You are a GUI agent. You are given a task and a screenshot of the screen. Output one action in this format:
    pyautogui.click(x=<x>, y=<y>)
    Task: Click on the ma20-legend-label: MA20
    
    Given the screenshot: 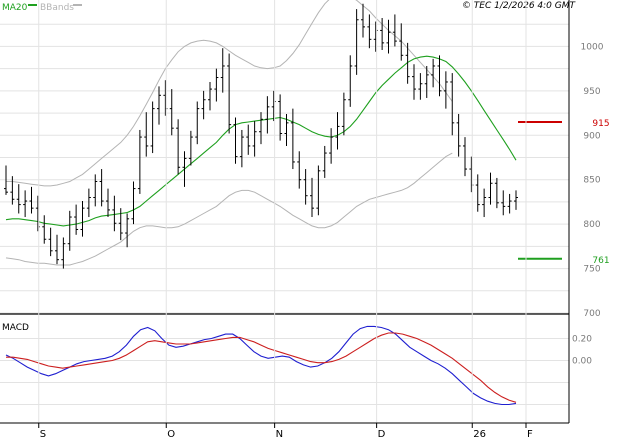 What is the action you would take?
    pyautogui.click(x=15, y=8)
    